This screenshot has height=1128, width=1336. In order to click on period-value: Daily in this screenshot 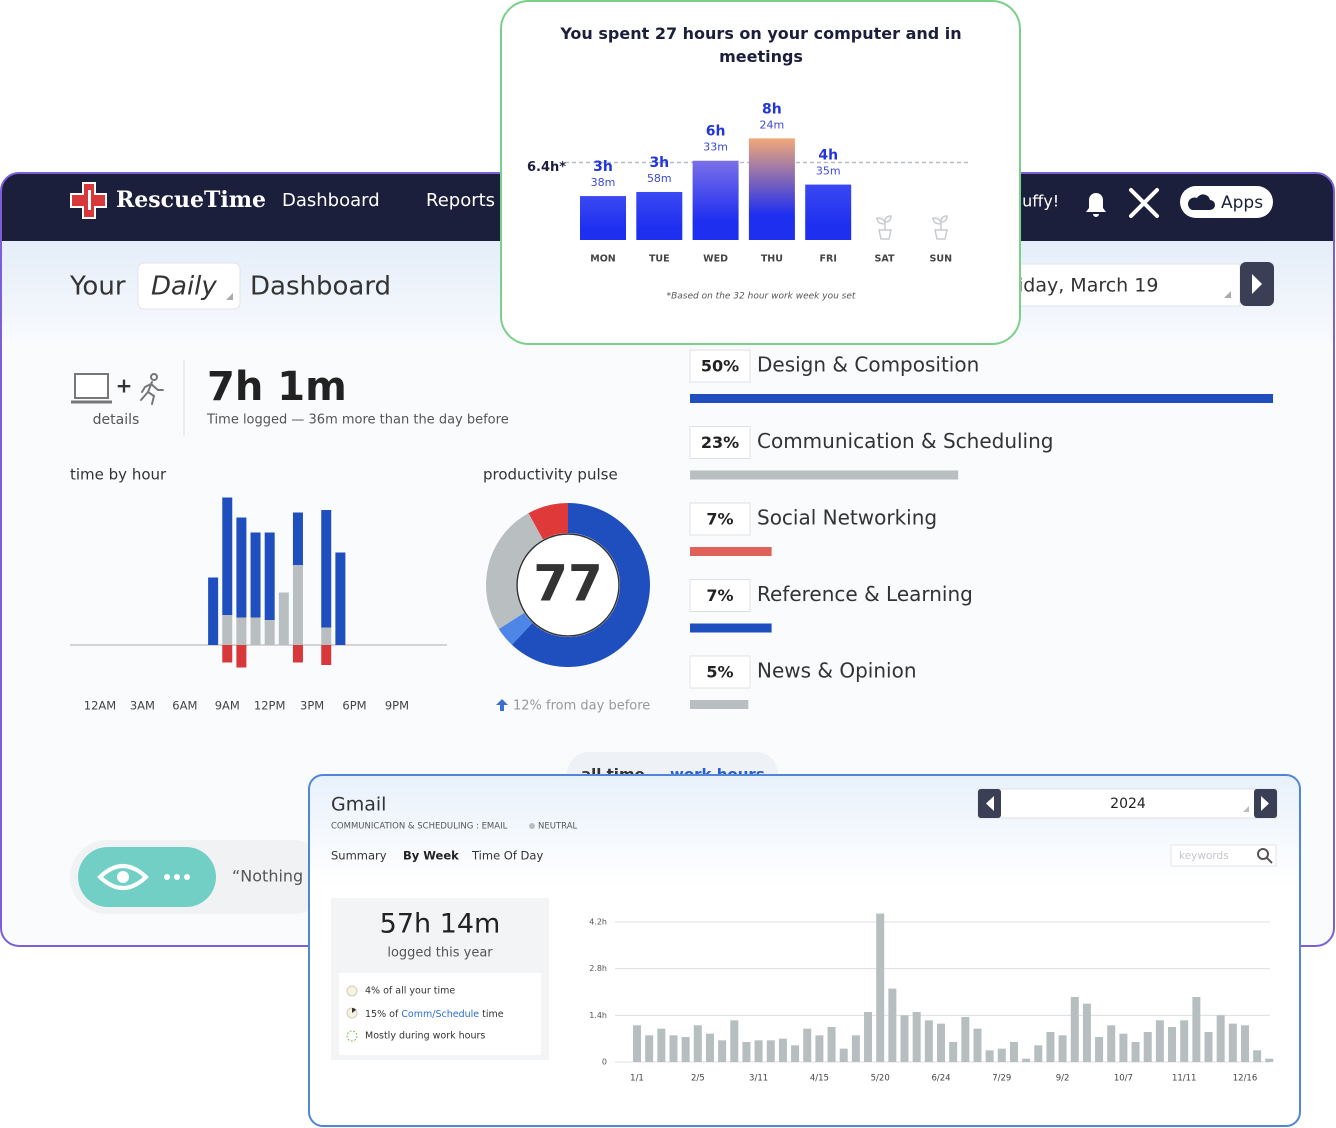, I will do `click(184, 287)`.